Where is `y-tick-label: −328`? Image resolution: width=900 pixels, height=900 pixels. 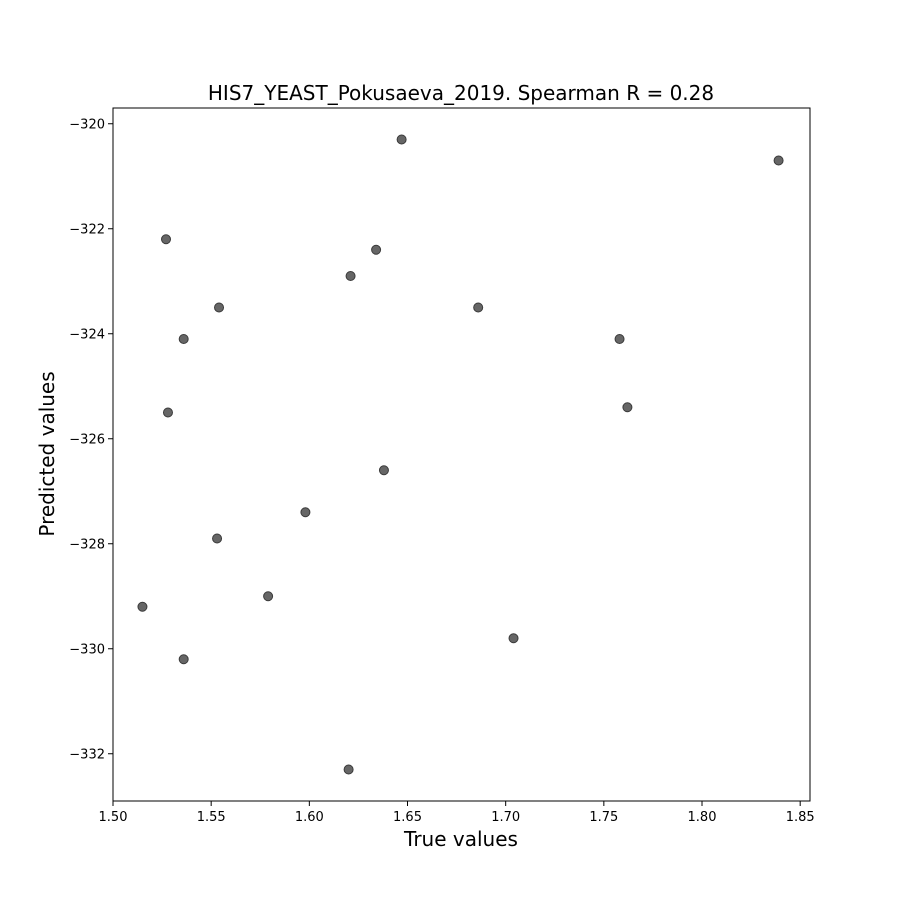
y-tick-label: −328 is located at coordinates (87, 544).